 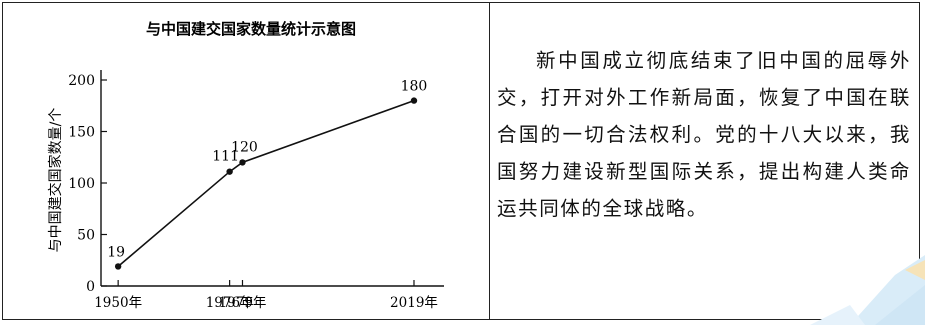 What do you see at coordinates (86, 236) in the screenshot?
I see `y-tick-label: 50` at bounding box center [86, 236].